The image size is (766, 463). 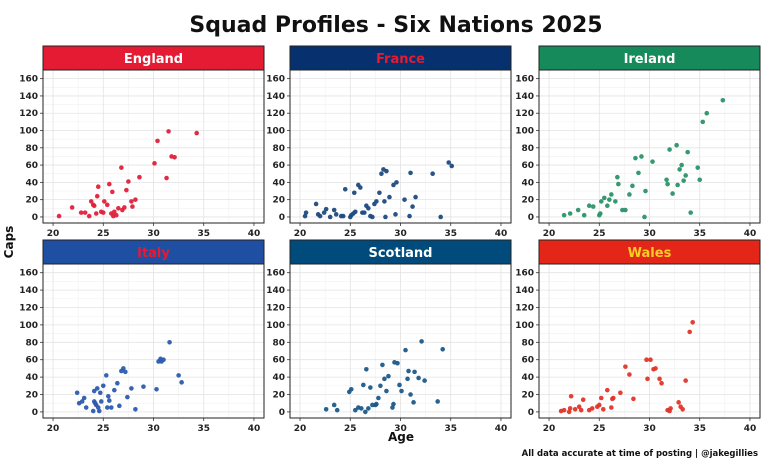 I want to click on panel-scotland: Scotland 0 20 40 60 80 100 120 140 160 20 25 30 35 40, so click(x=389, y=336).